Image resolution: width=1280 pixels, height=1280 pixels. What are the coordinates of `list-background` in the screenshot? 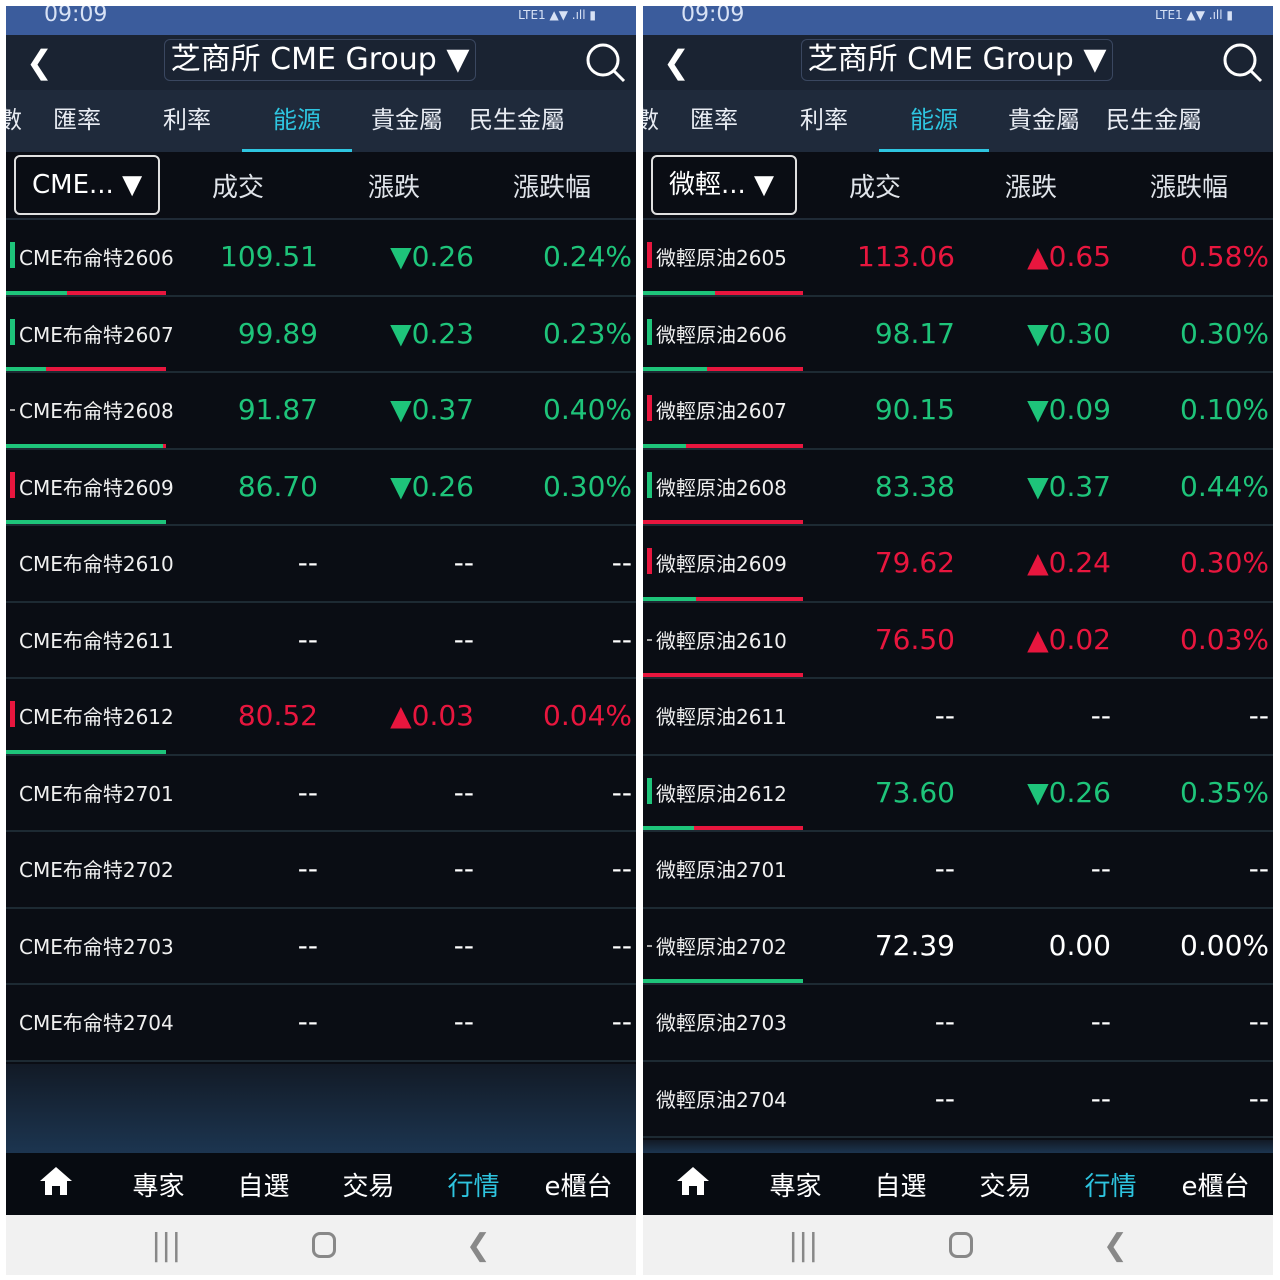 It's located at (958, 1146).